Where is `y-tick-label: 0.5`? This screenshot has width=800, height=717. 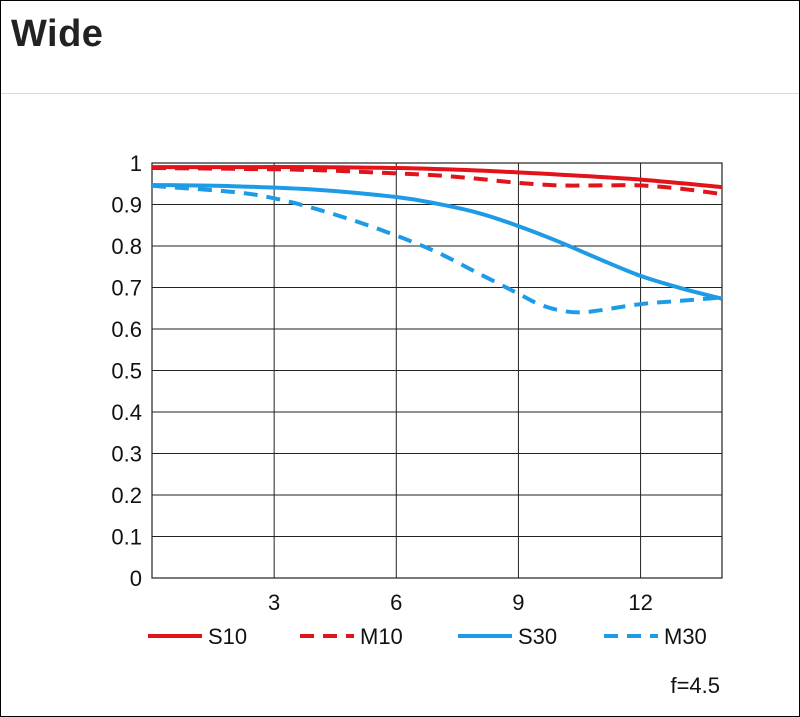
y-tick-label: 0.5 is located at coordinates (126, 371).